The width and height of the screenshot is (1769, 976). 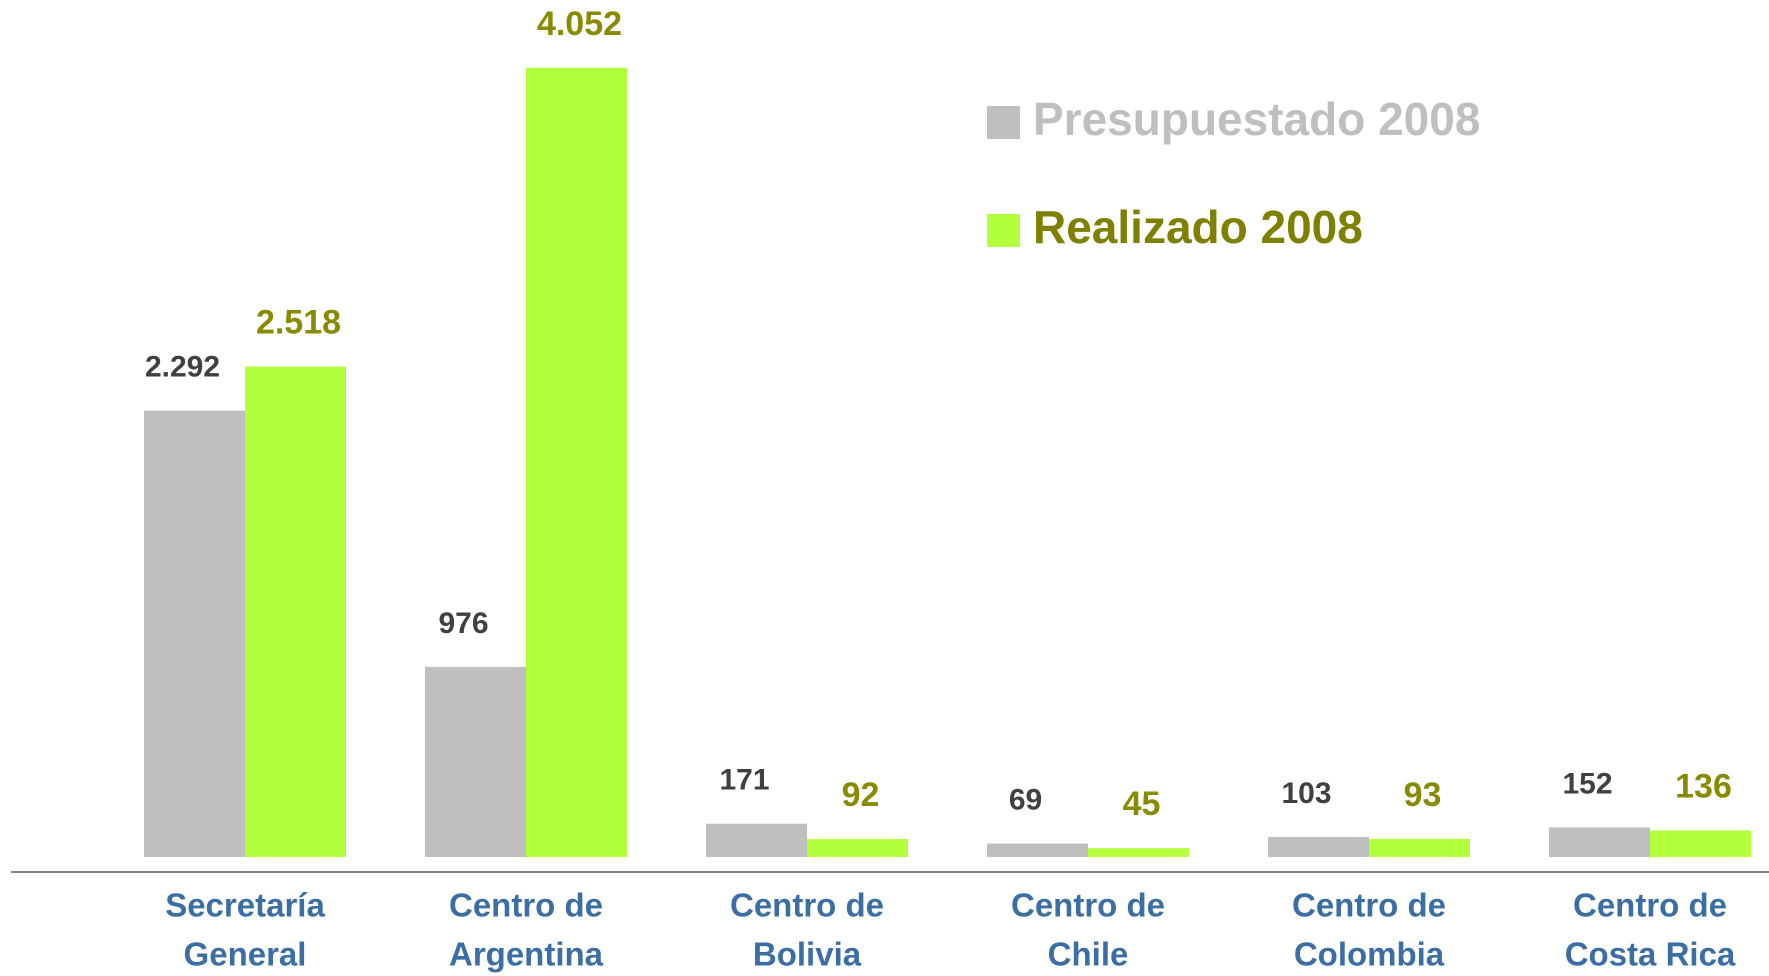 What do you see at coordinates (1369, 954) in the screenshot?
I see `x-tick-label: Colombia` at bounding box center [1369, 954].